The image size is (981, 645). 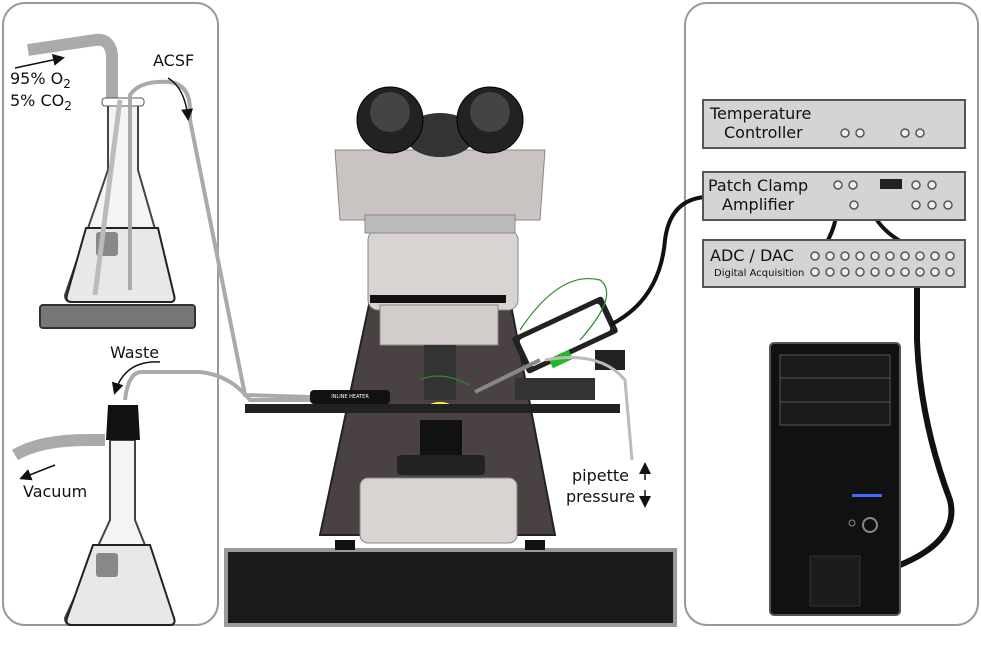 I want to click on vacuum-tube, so click(x=58, y=447).